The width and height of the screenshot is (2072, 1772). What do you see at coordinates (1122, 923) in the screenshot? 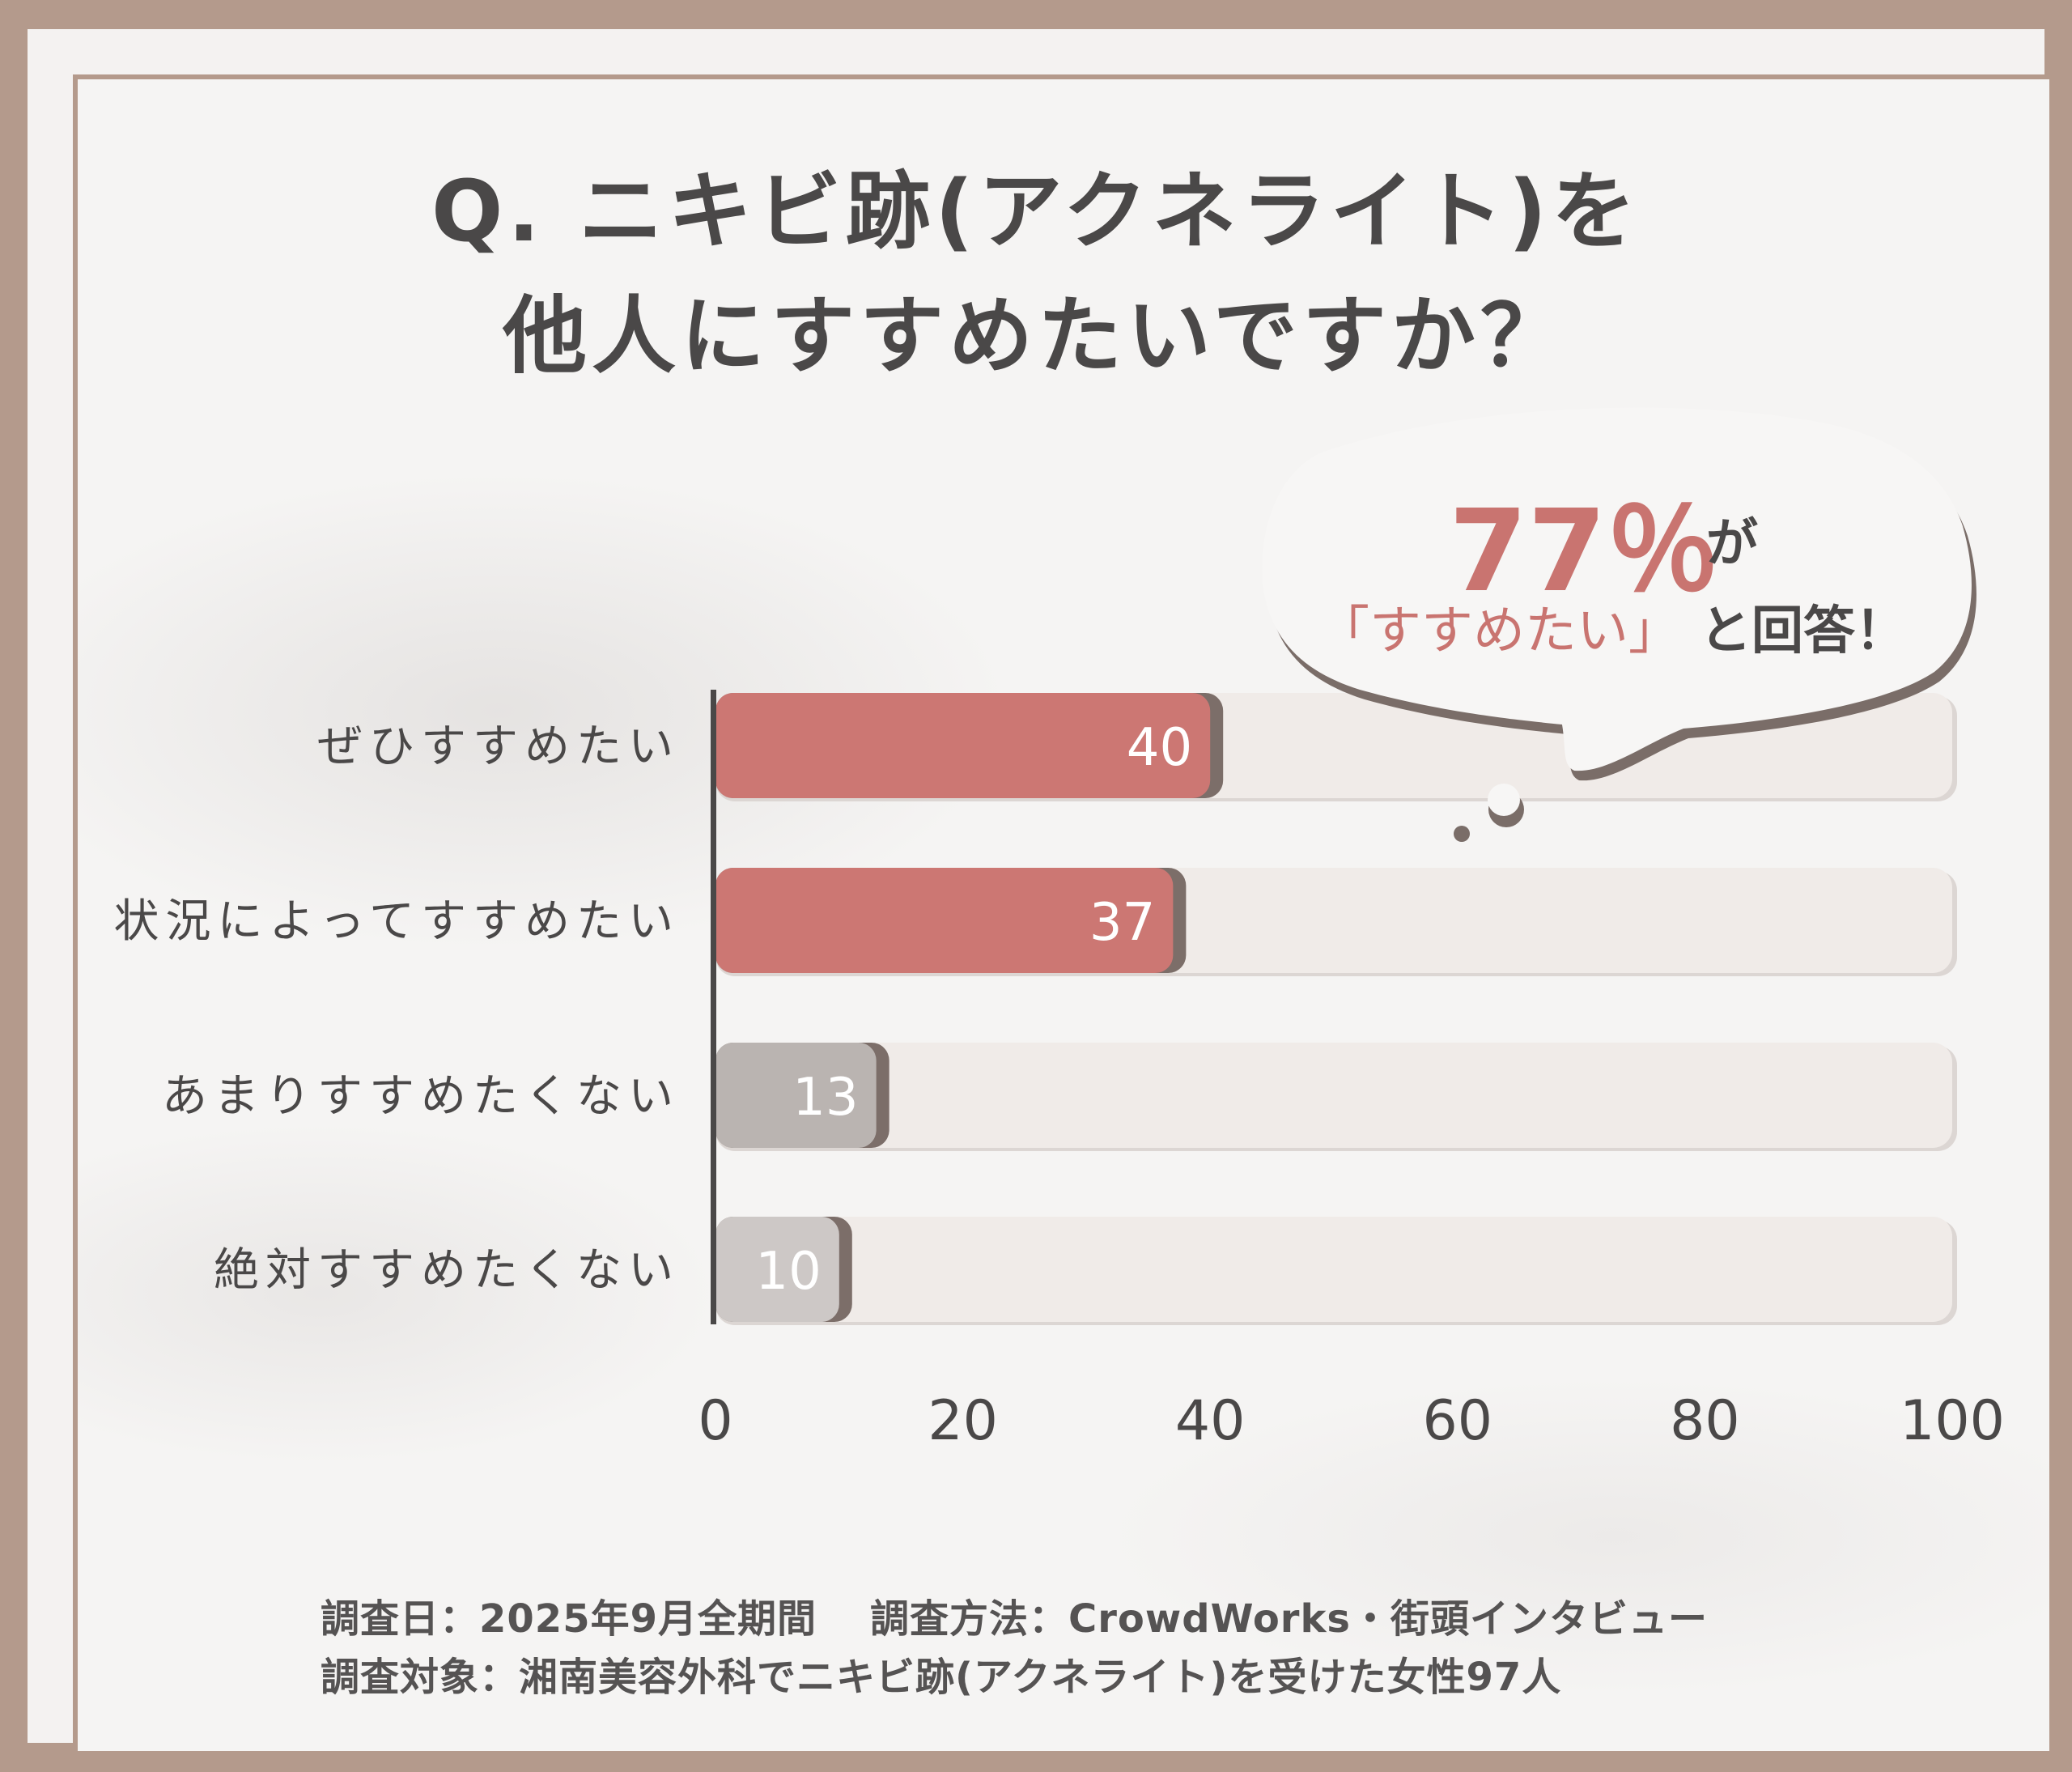
I see `bar-value-label: 37` at bounding box center [1122, 923].